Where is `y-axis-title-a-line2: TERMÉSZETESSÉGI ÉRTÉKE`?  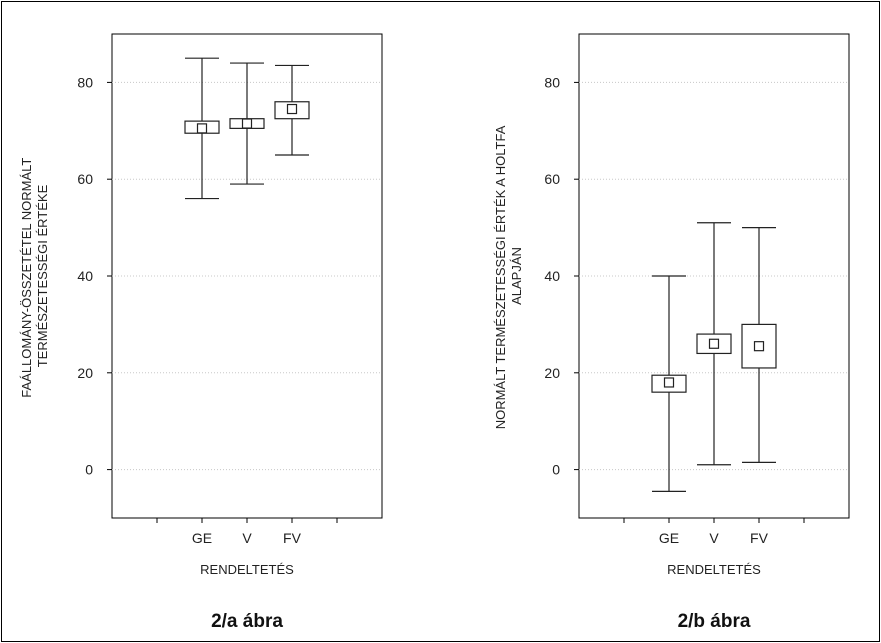
y-axis-title-a-line2: TERMÉSZETESSÉGI ÉRTÉKE is located at coordinates (42, 275).